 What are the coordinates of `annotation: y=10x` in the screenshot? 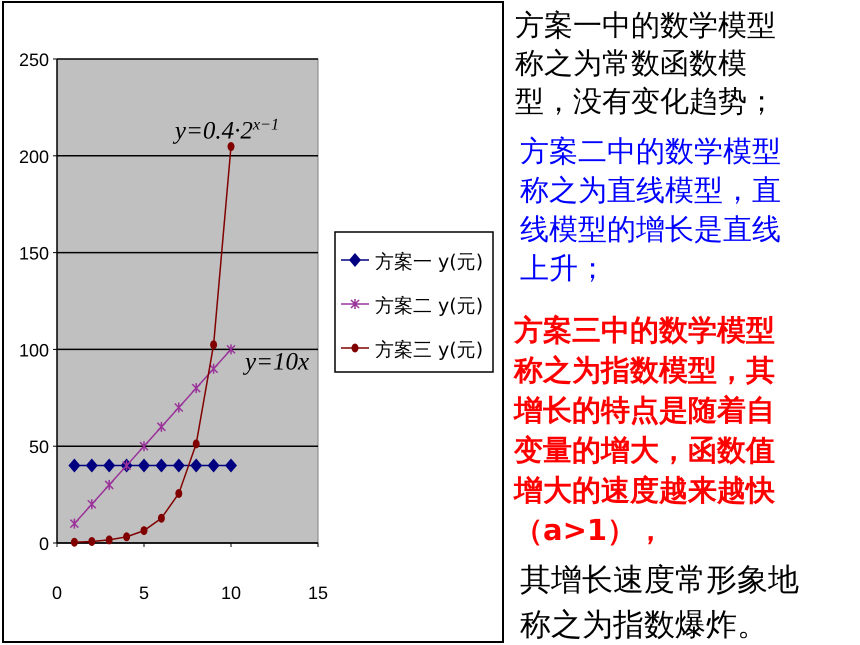 It's located at (276, 362).